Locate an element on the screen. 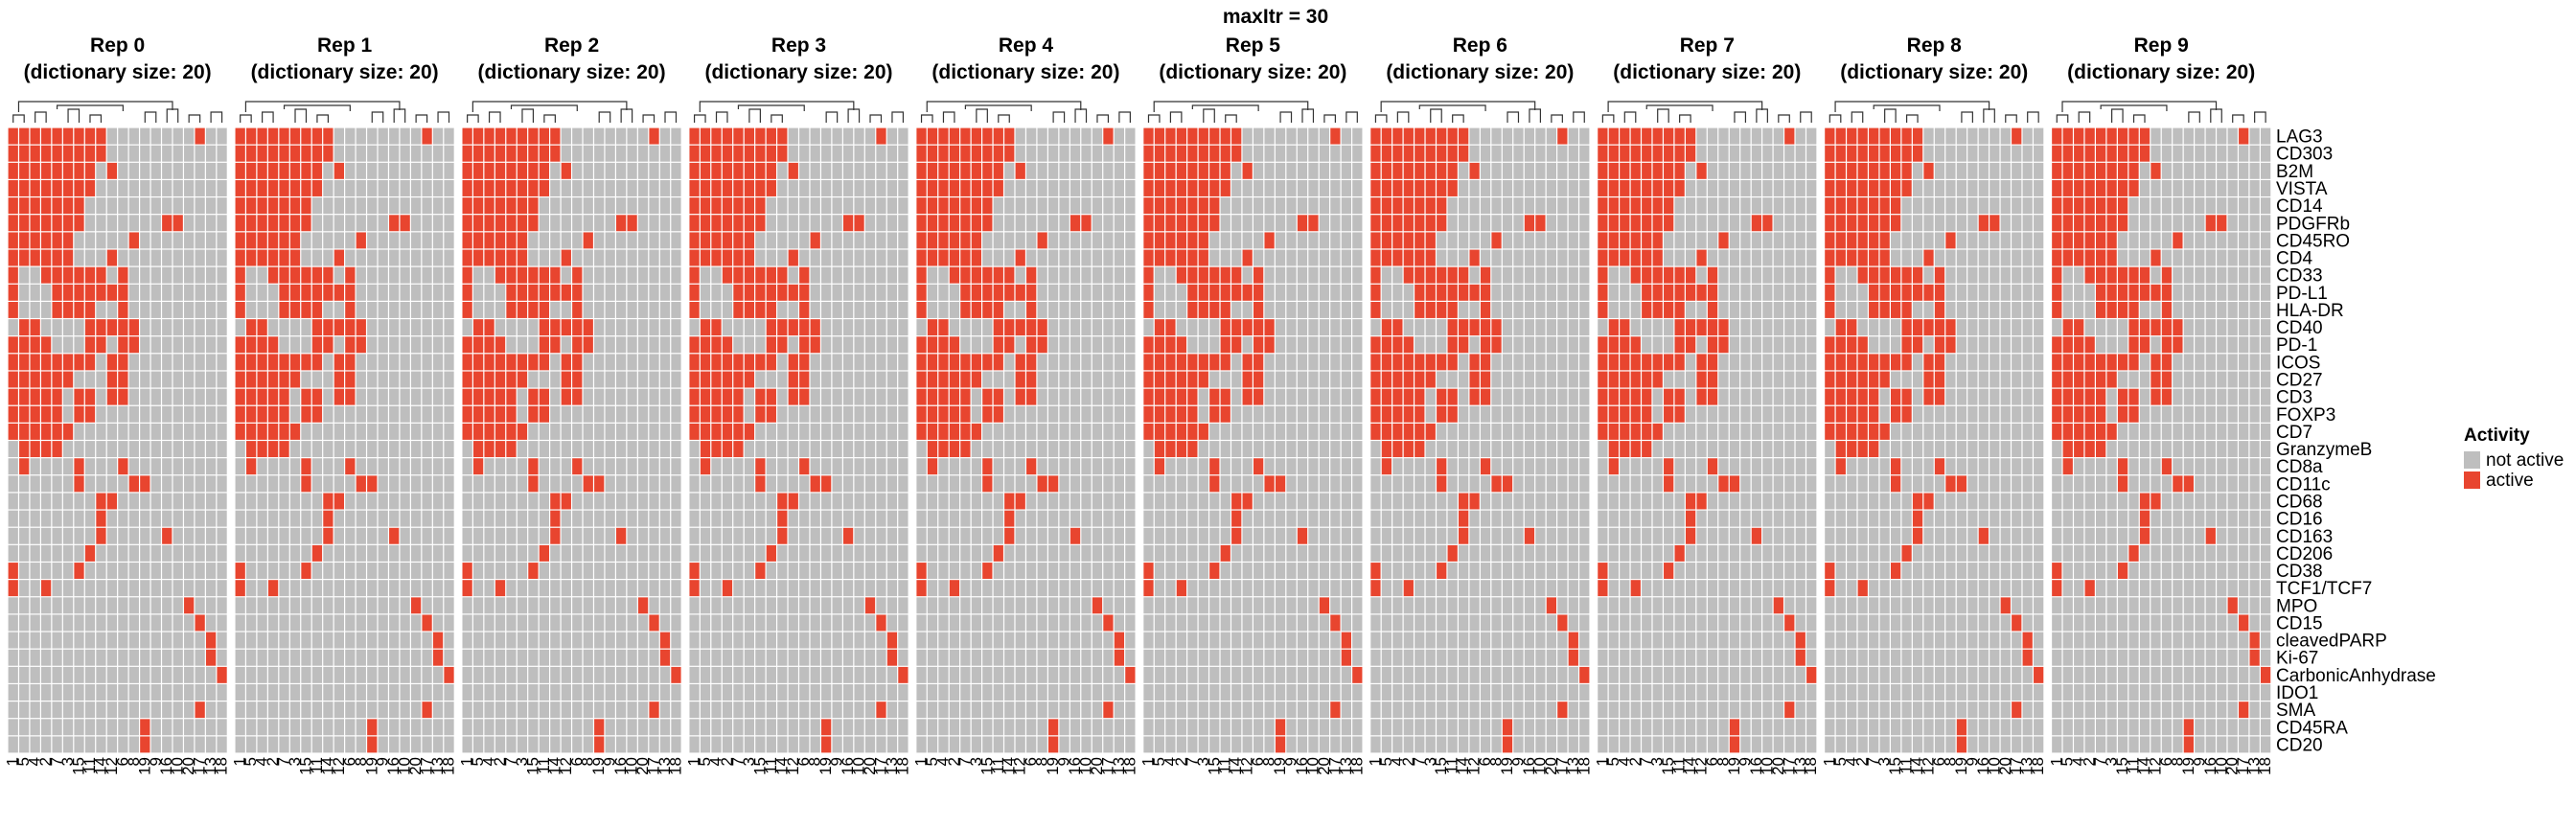 The width and height of the screenshot is (2576, 828). column-label: 17 is located at coordinates (880, 766).